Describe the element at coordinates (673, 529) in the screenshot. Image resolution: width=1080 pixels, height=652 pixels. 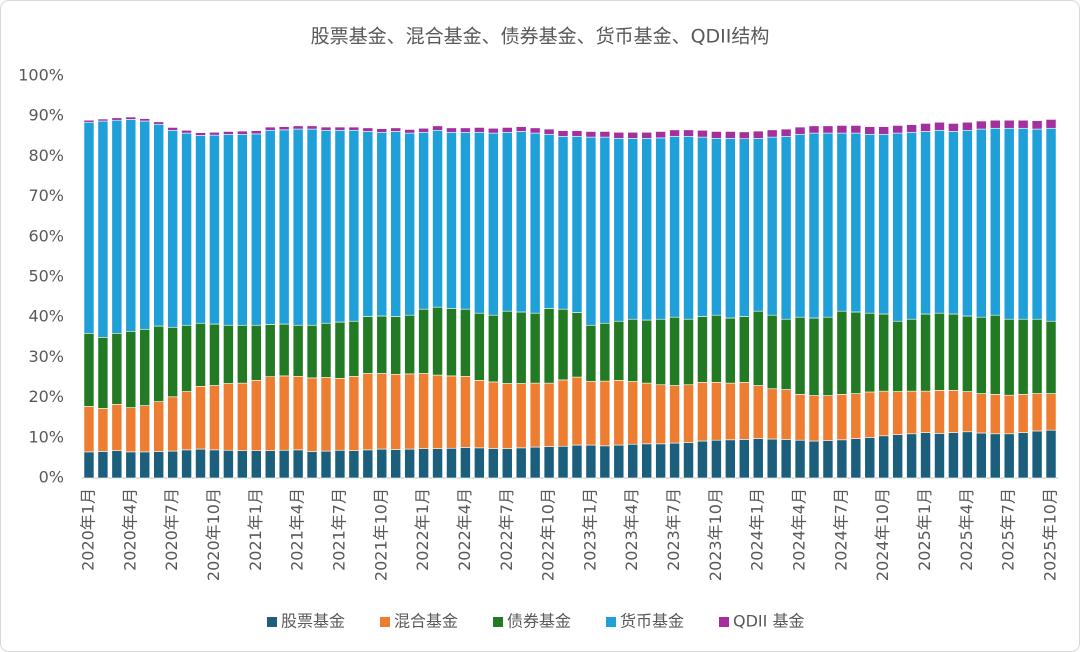
I see `x-tick-label: 2023年7月` at that location.